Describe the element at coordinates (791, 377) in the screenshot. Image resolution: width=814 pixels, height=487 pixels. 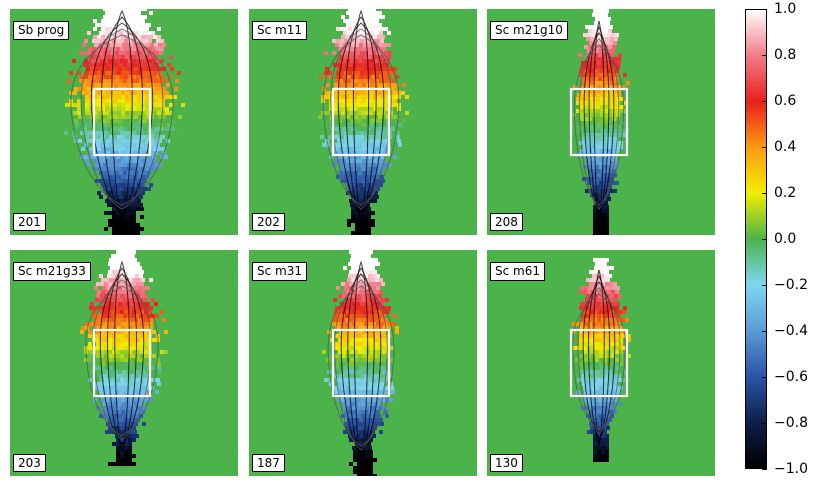
I see `colorbar-tick-label: −0.6` at that location.